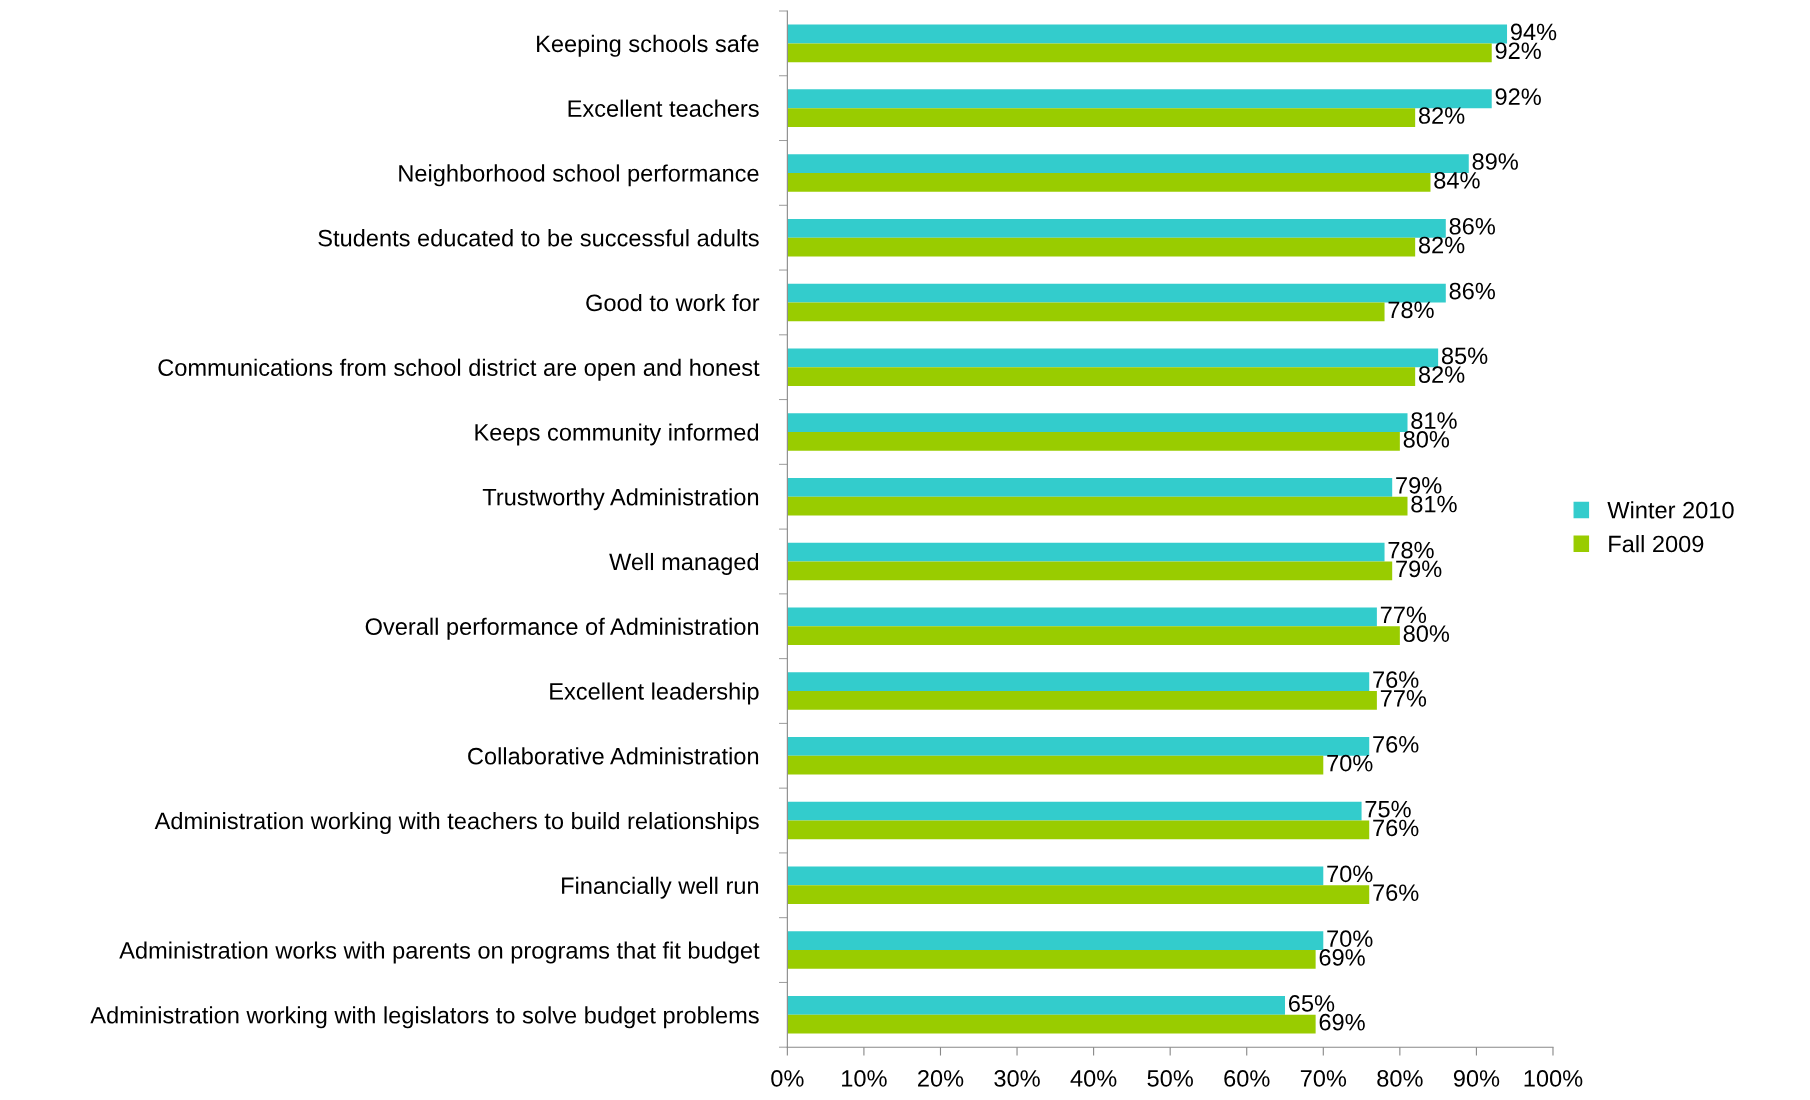  I want to click on y-tick-label: Communications from school district are open and honest, so click(459, 369).